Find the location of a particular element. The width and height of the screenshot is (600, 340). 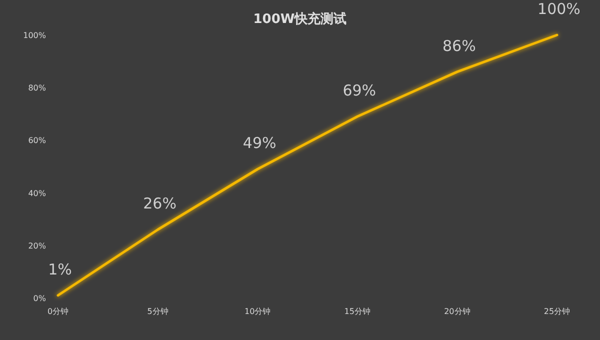

data-label: 1% is located at coordinates (60, 269).